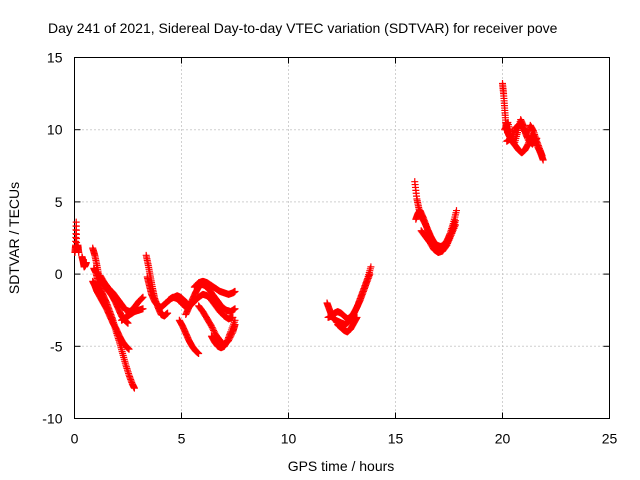 The image size is (640, 480). What do you see at coordinates (59, 202) in the screenshot?
I see `y-tick-label: 5` at bounding box center [59, 202].